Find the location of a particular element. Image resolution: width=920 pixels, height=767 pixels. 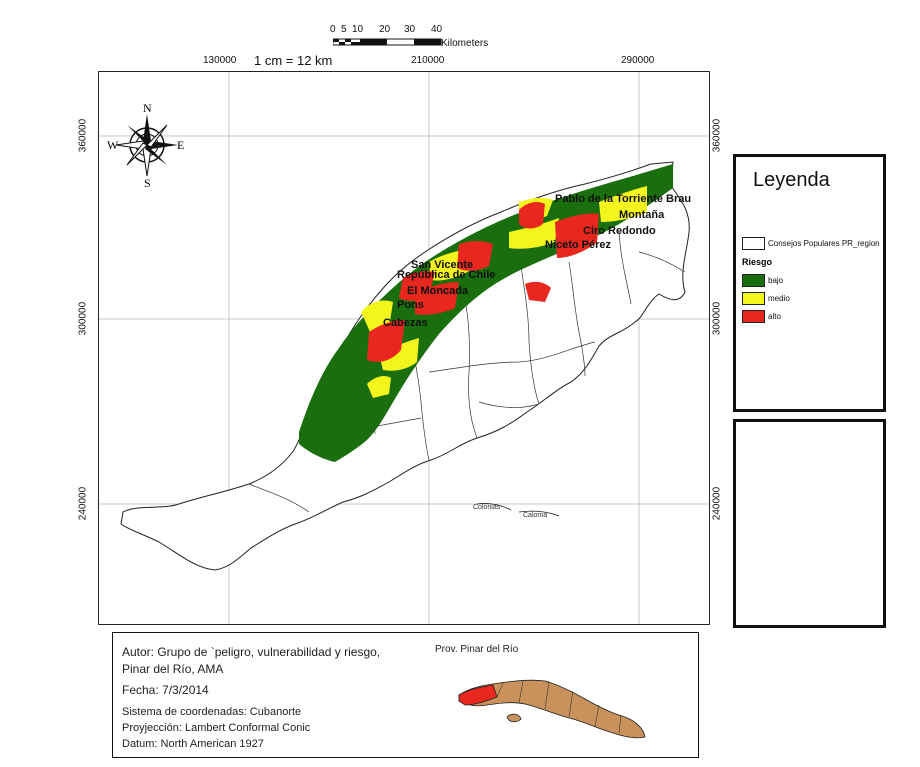

cuba-inset-map is located at coordinates (552, 709).